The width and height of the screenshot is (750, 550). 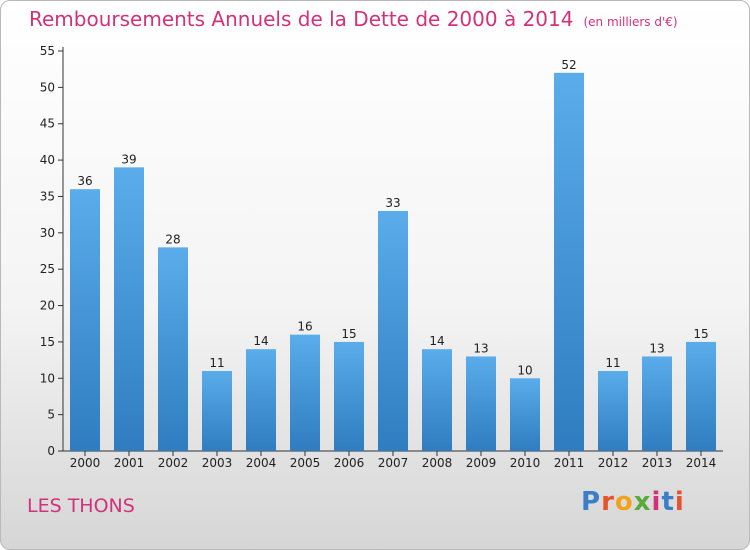 I want to click on bar-2014, so click(x=701, y=396).